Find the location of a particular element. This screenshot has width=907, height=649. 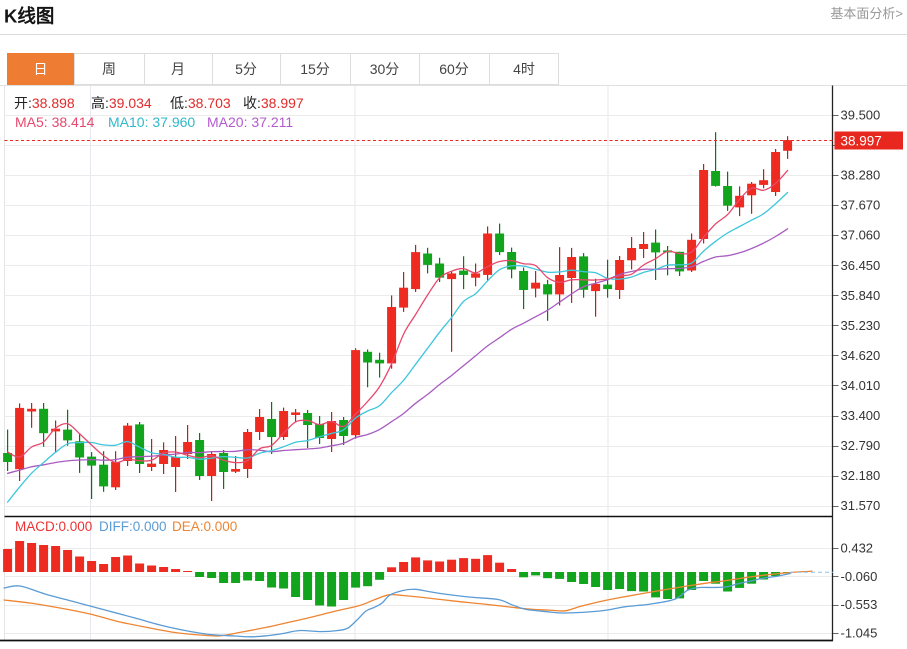

svg-text: 39.500 is located at coordinates (861, 115).